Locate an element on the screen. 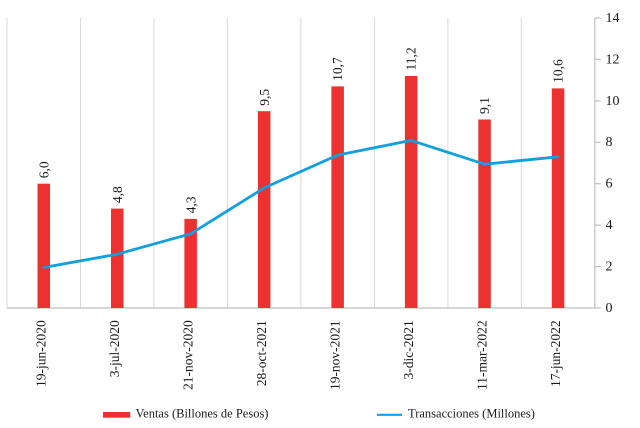 This screenshot has height=428, width=640. svg-text: 11,2 is located at coordinates (411, 58).